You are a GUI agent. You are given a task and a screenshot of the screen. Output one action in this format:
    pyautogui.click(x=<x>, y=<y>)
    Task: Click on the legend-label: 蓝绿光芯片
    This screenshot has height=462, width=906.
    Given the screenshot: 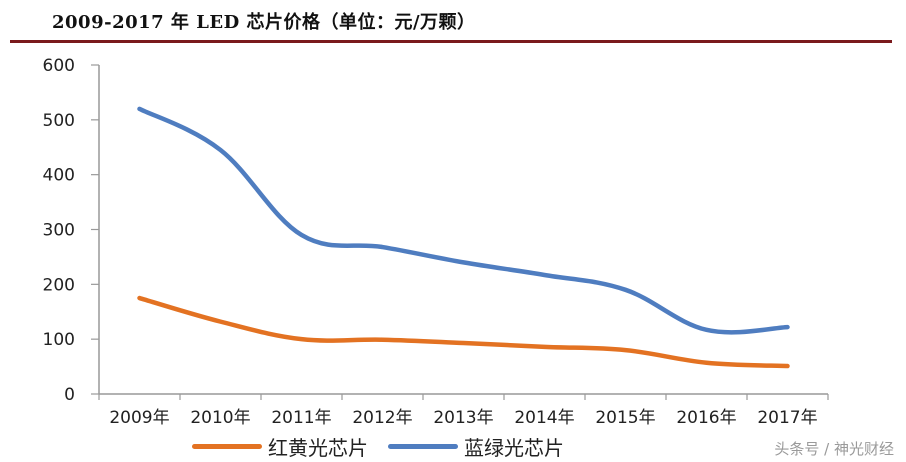 What is the action you would take?
    pyautogui.click(x=514, y=448)
    